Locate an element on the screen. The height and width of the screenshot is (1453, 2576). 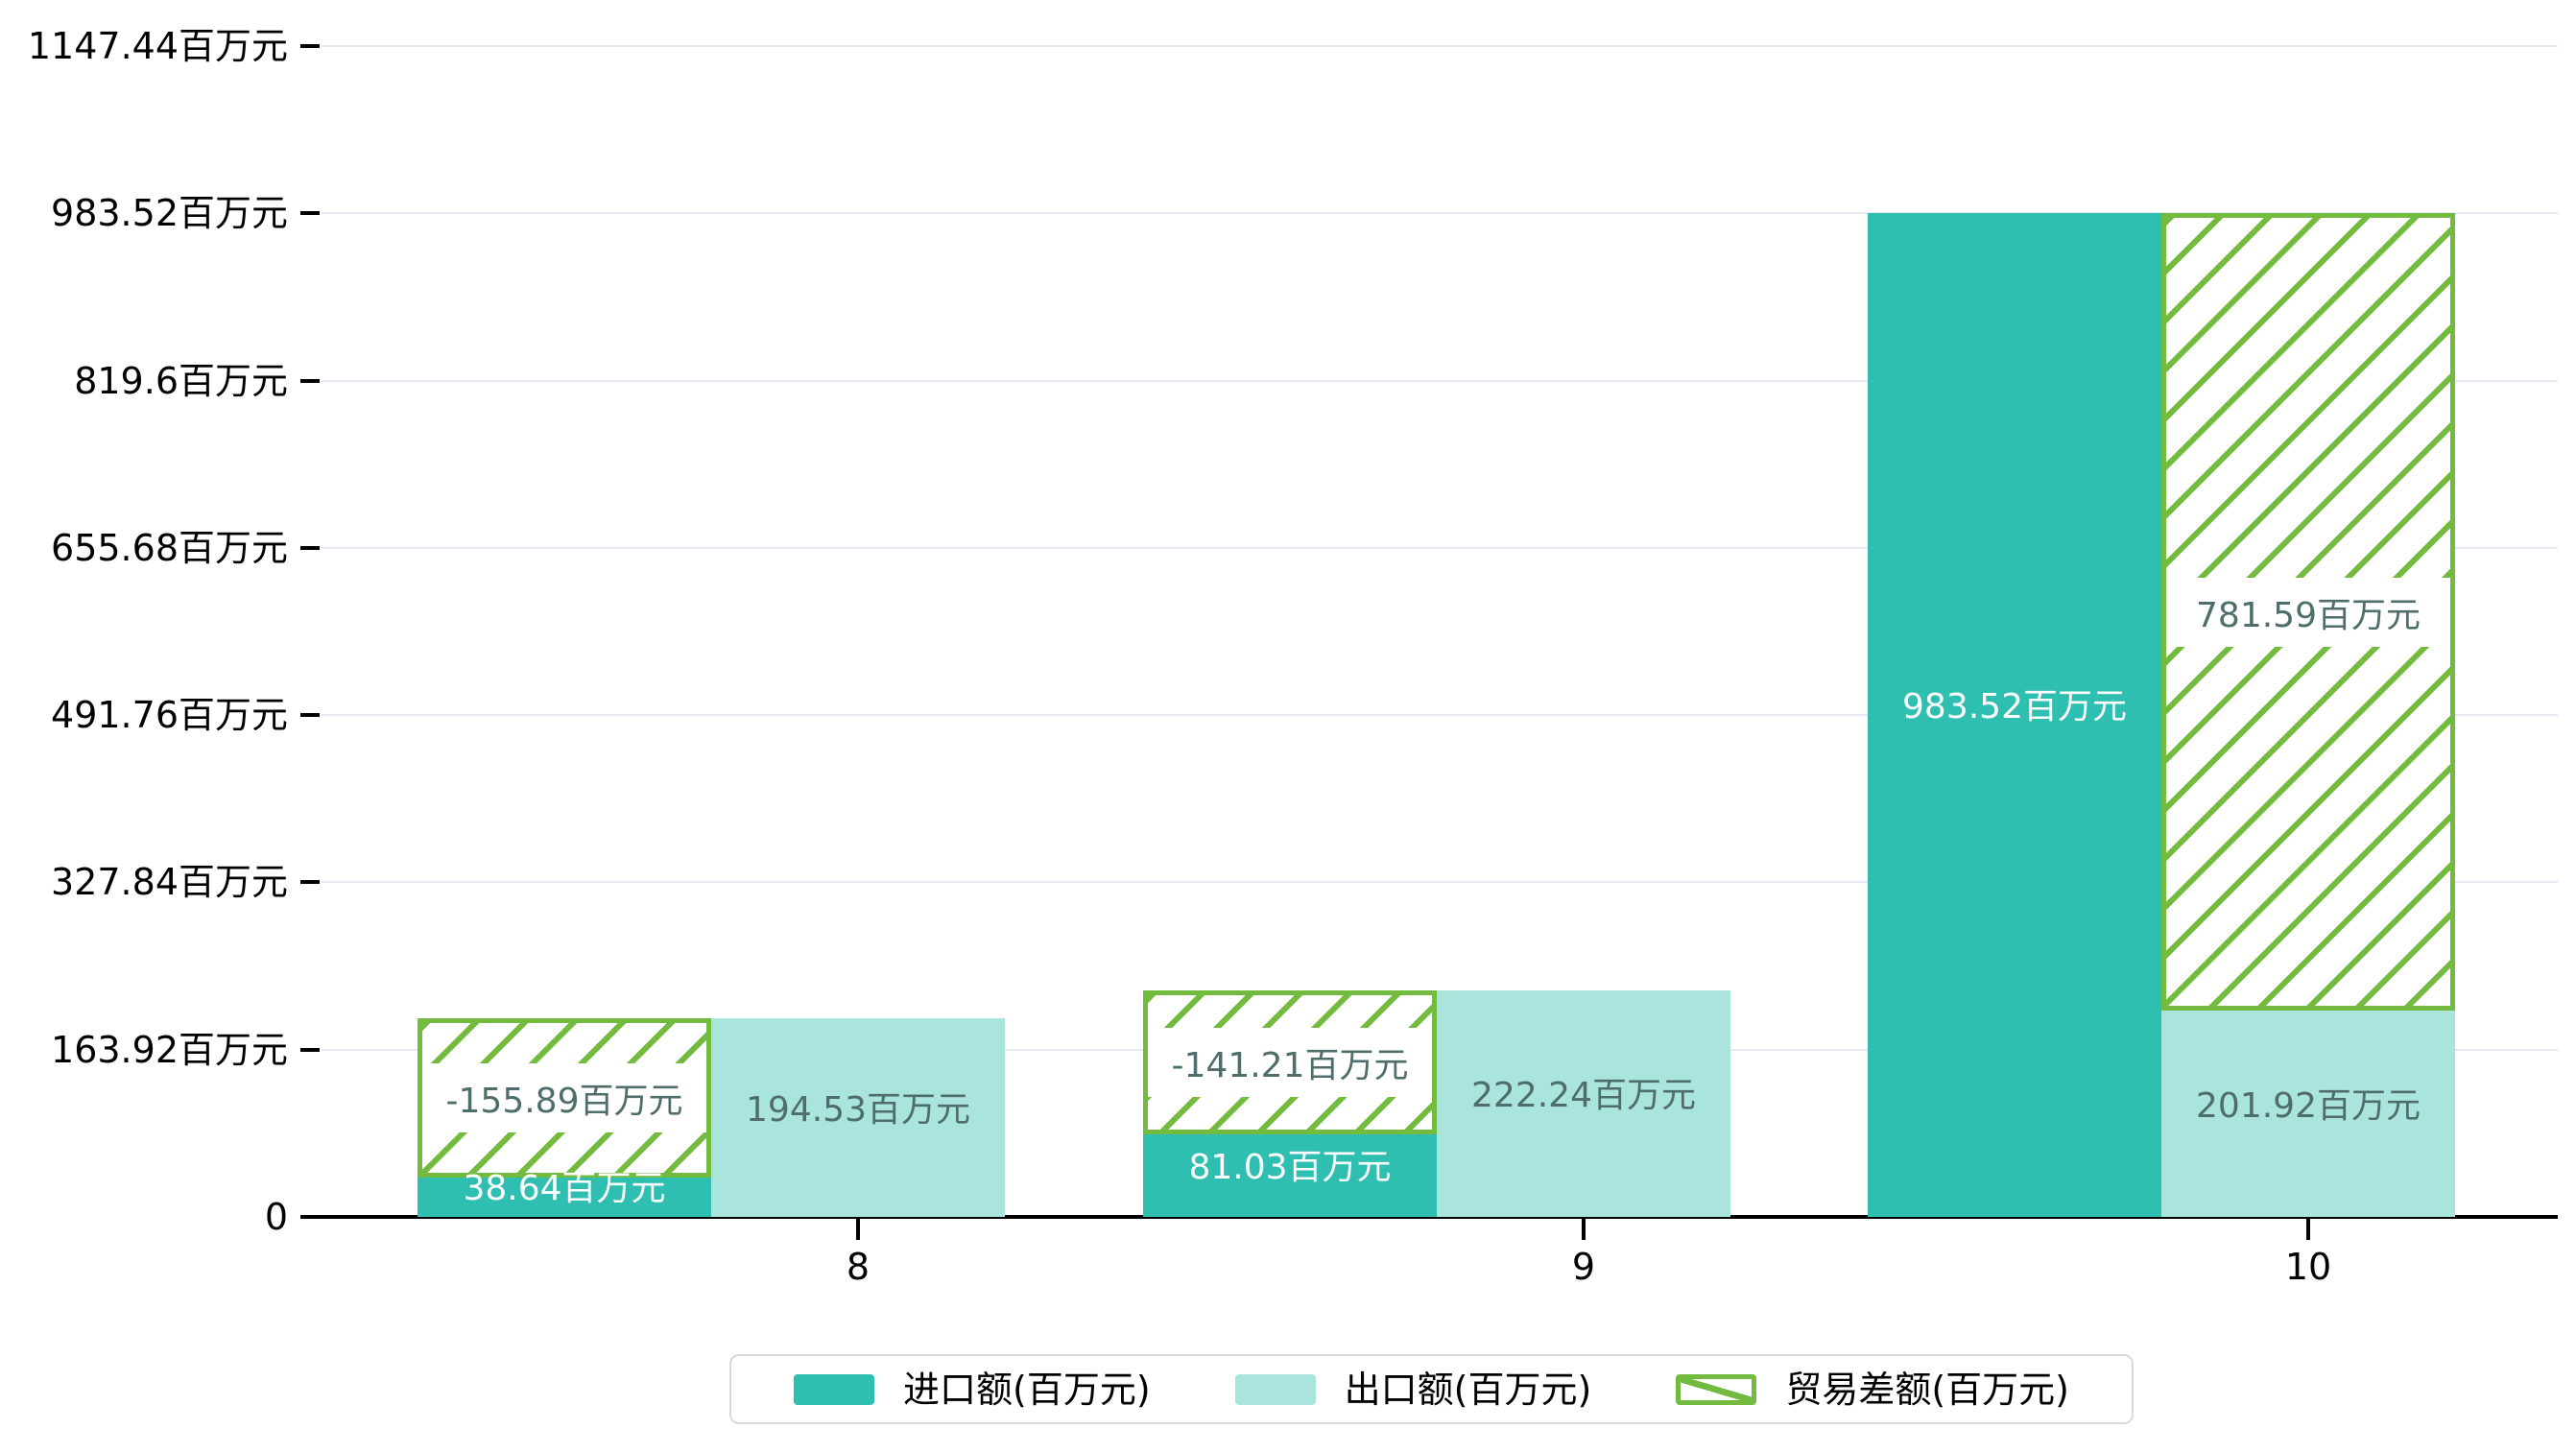
legend-item-export: 出口额(百万元) is located at coordinates (1413, 1389).